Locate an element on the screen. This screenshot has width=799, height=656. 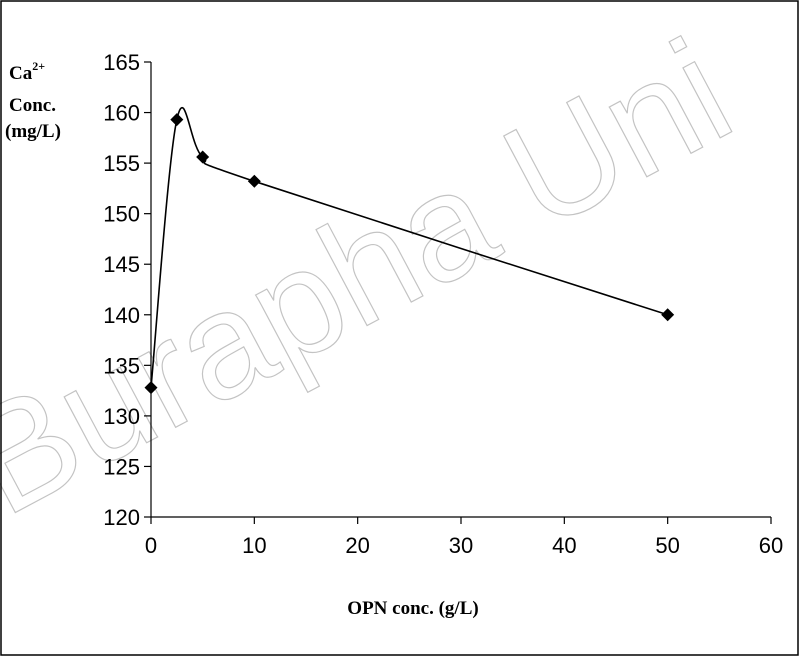
y-tick-label: 130 is located at coordinates (121, 416).